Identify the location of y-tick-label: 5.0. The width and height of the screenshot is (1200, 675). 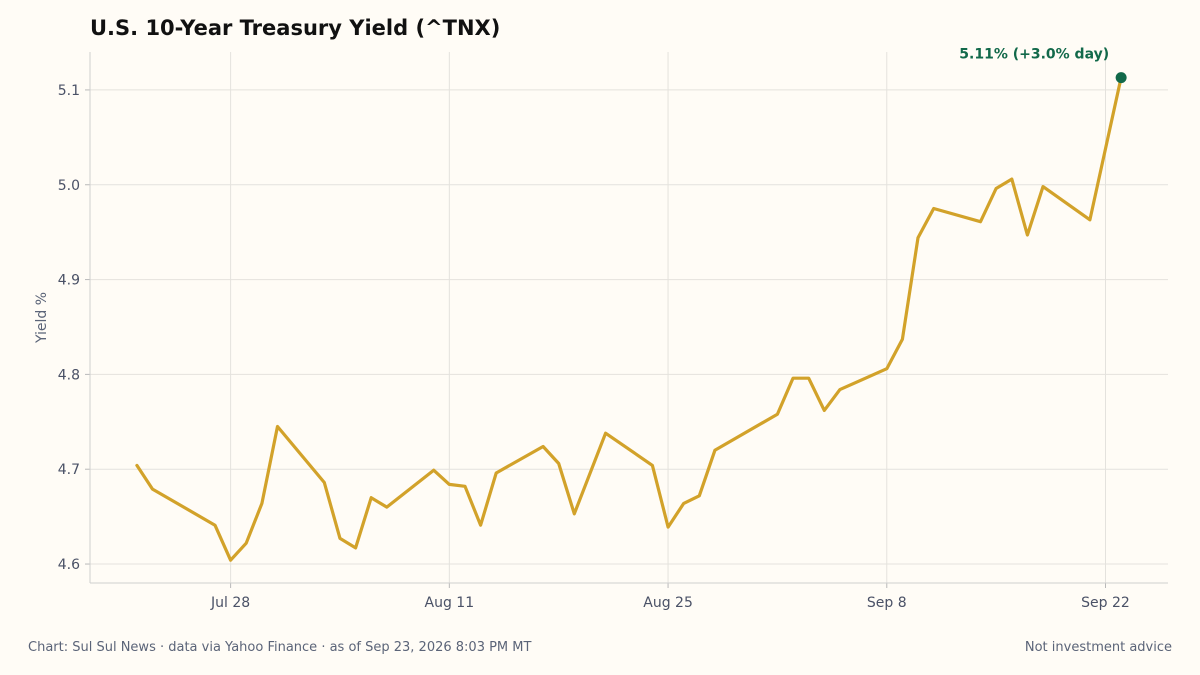
(69, 186).